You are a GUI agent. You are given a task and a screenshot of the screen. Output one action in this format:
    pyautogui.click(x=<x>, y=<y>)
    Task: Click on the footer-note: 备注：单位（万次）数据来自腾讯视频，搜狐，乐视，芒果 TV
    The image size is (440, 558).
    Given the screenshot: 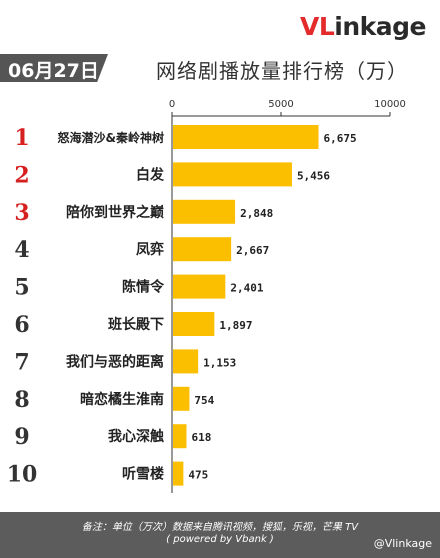 What is the action you would take?
    pyautogui.click(x=220, y=527)
    